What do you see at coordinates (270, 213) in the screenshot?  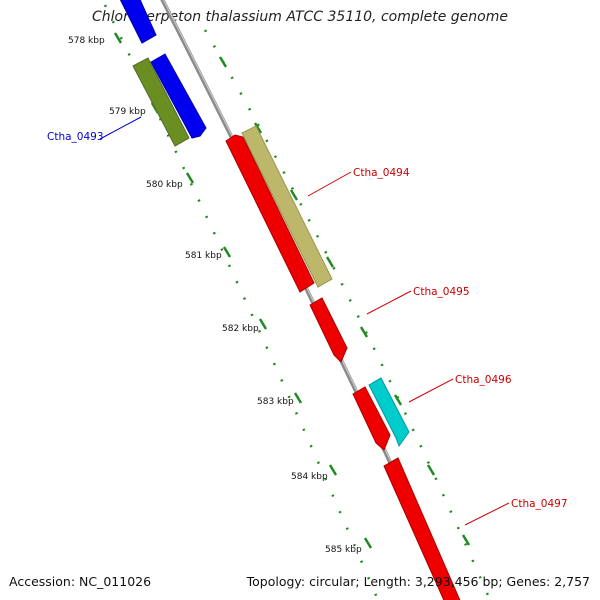 I see `gene-bar-ctha0494` at bounding box center [270, 213].